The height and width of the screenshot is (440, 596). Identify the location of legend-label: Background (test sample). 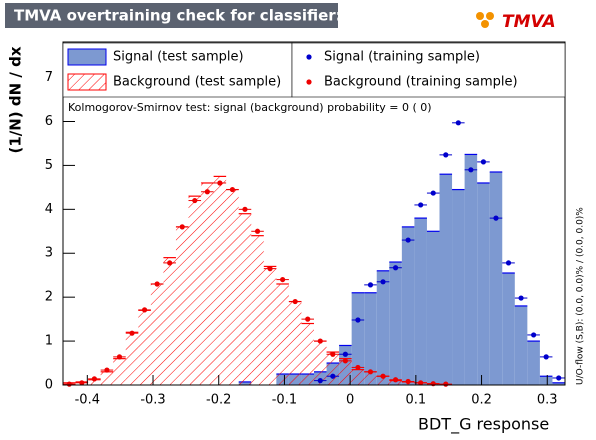
(197, 82).